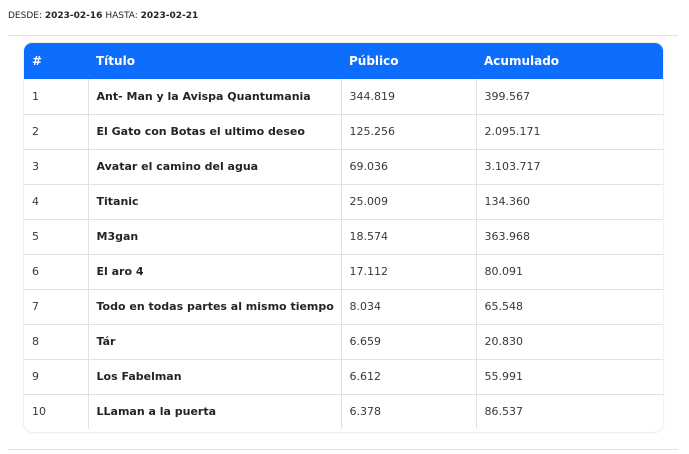  I want to click on title-cell: Ant- Man y la Avispa Quantumania, so click(215, 97).